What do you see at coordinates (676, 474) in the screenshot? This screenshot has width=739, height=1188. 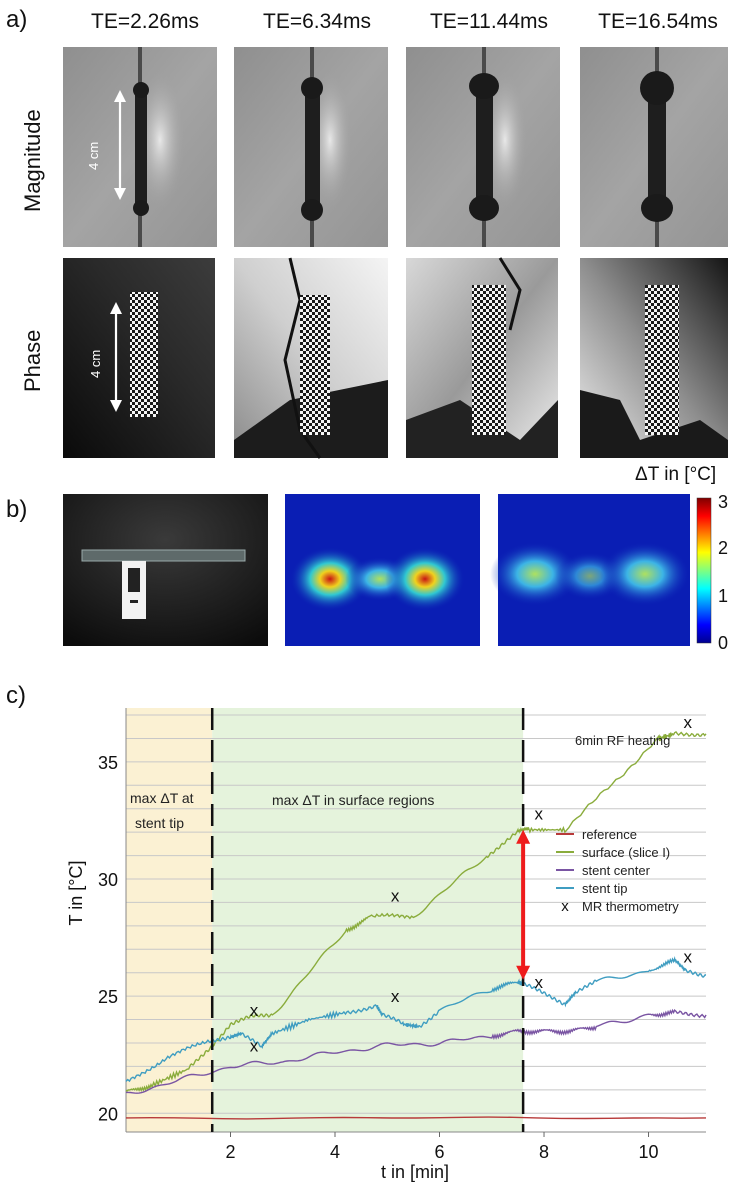 I see `colorbar-title: ΔT in [°C]` at bounding box center [676, 474].